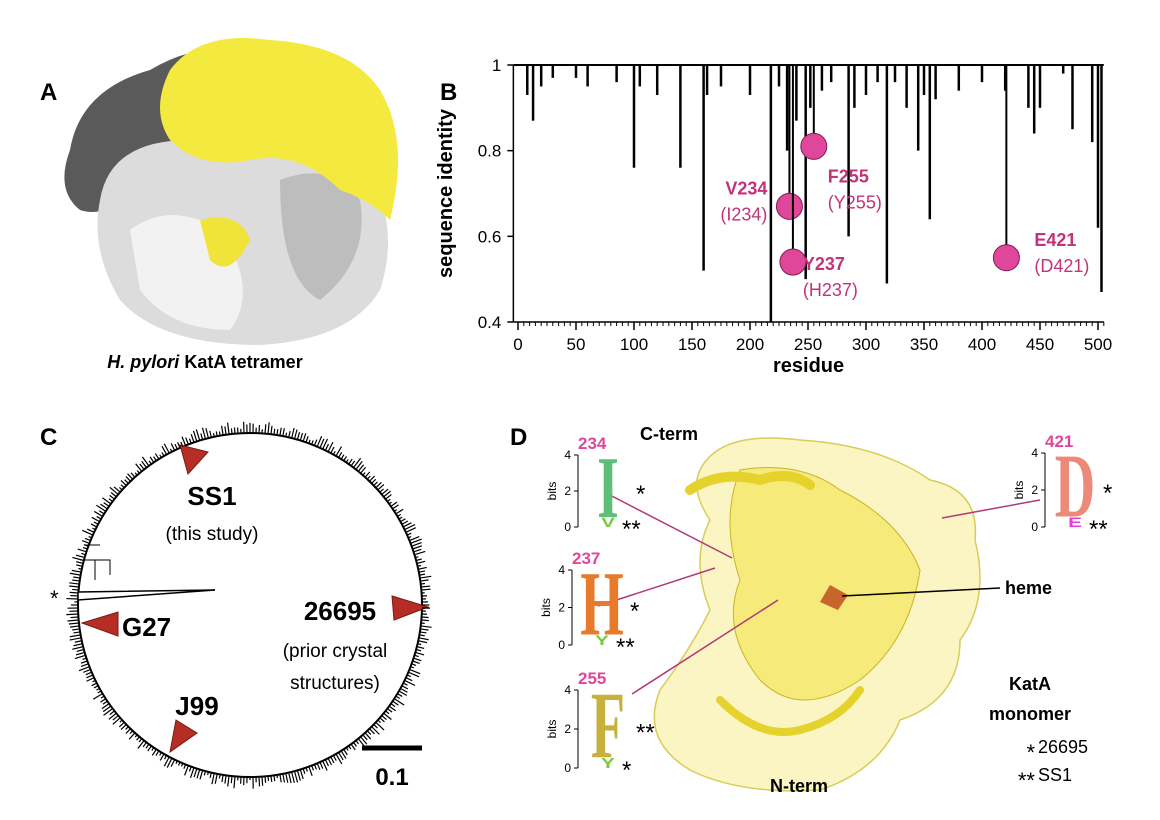  I want to click on logo-mark: **, so click(625, 647).